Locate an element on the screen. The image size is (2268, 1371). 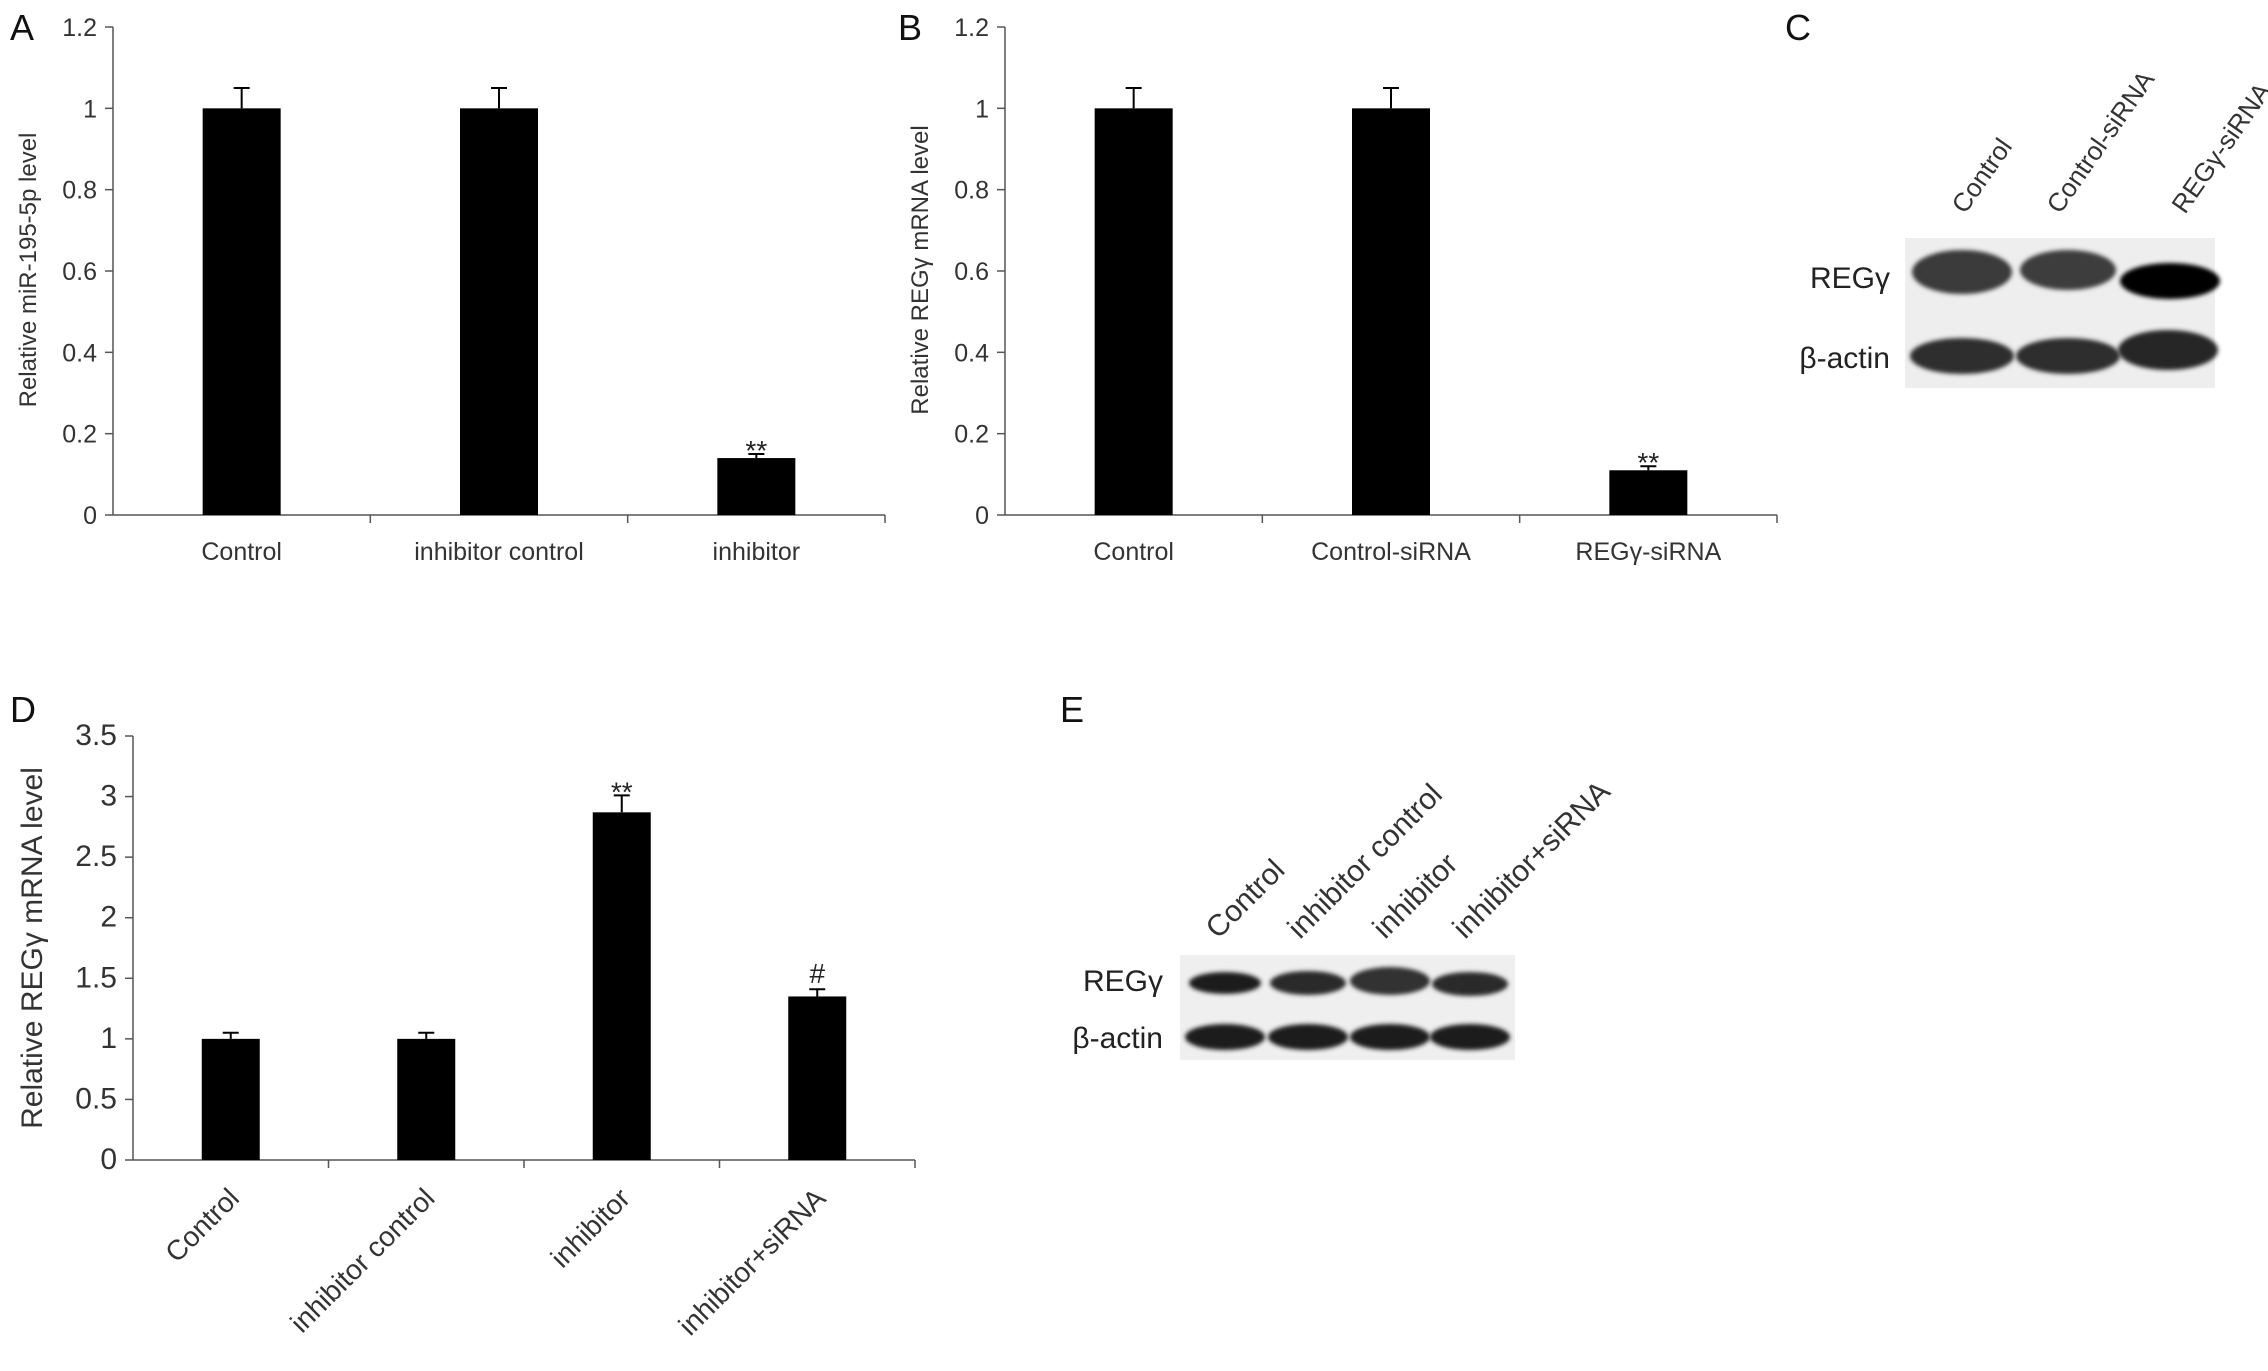
chart-d-category-label: Control is located at coordinates (202, 1225).